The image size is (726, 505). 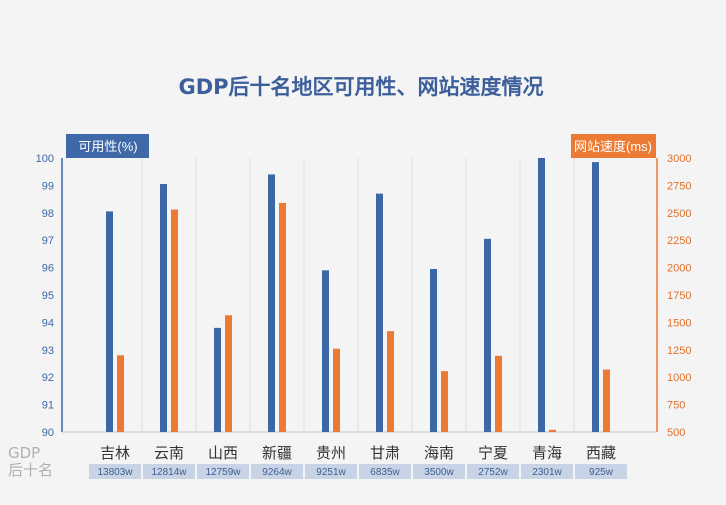 I want to click on gdp-row-label-line1: GDP, so click(x=24, y=453).